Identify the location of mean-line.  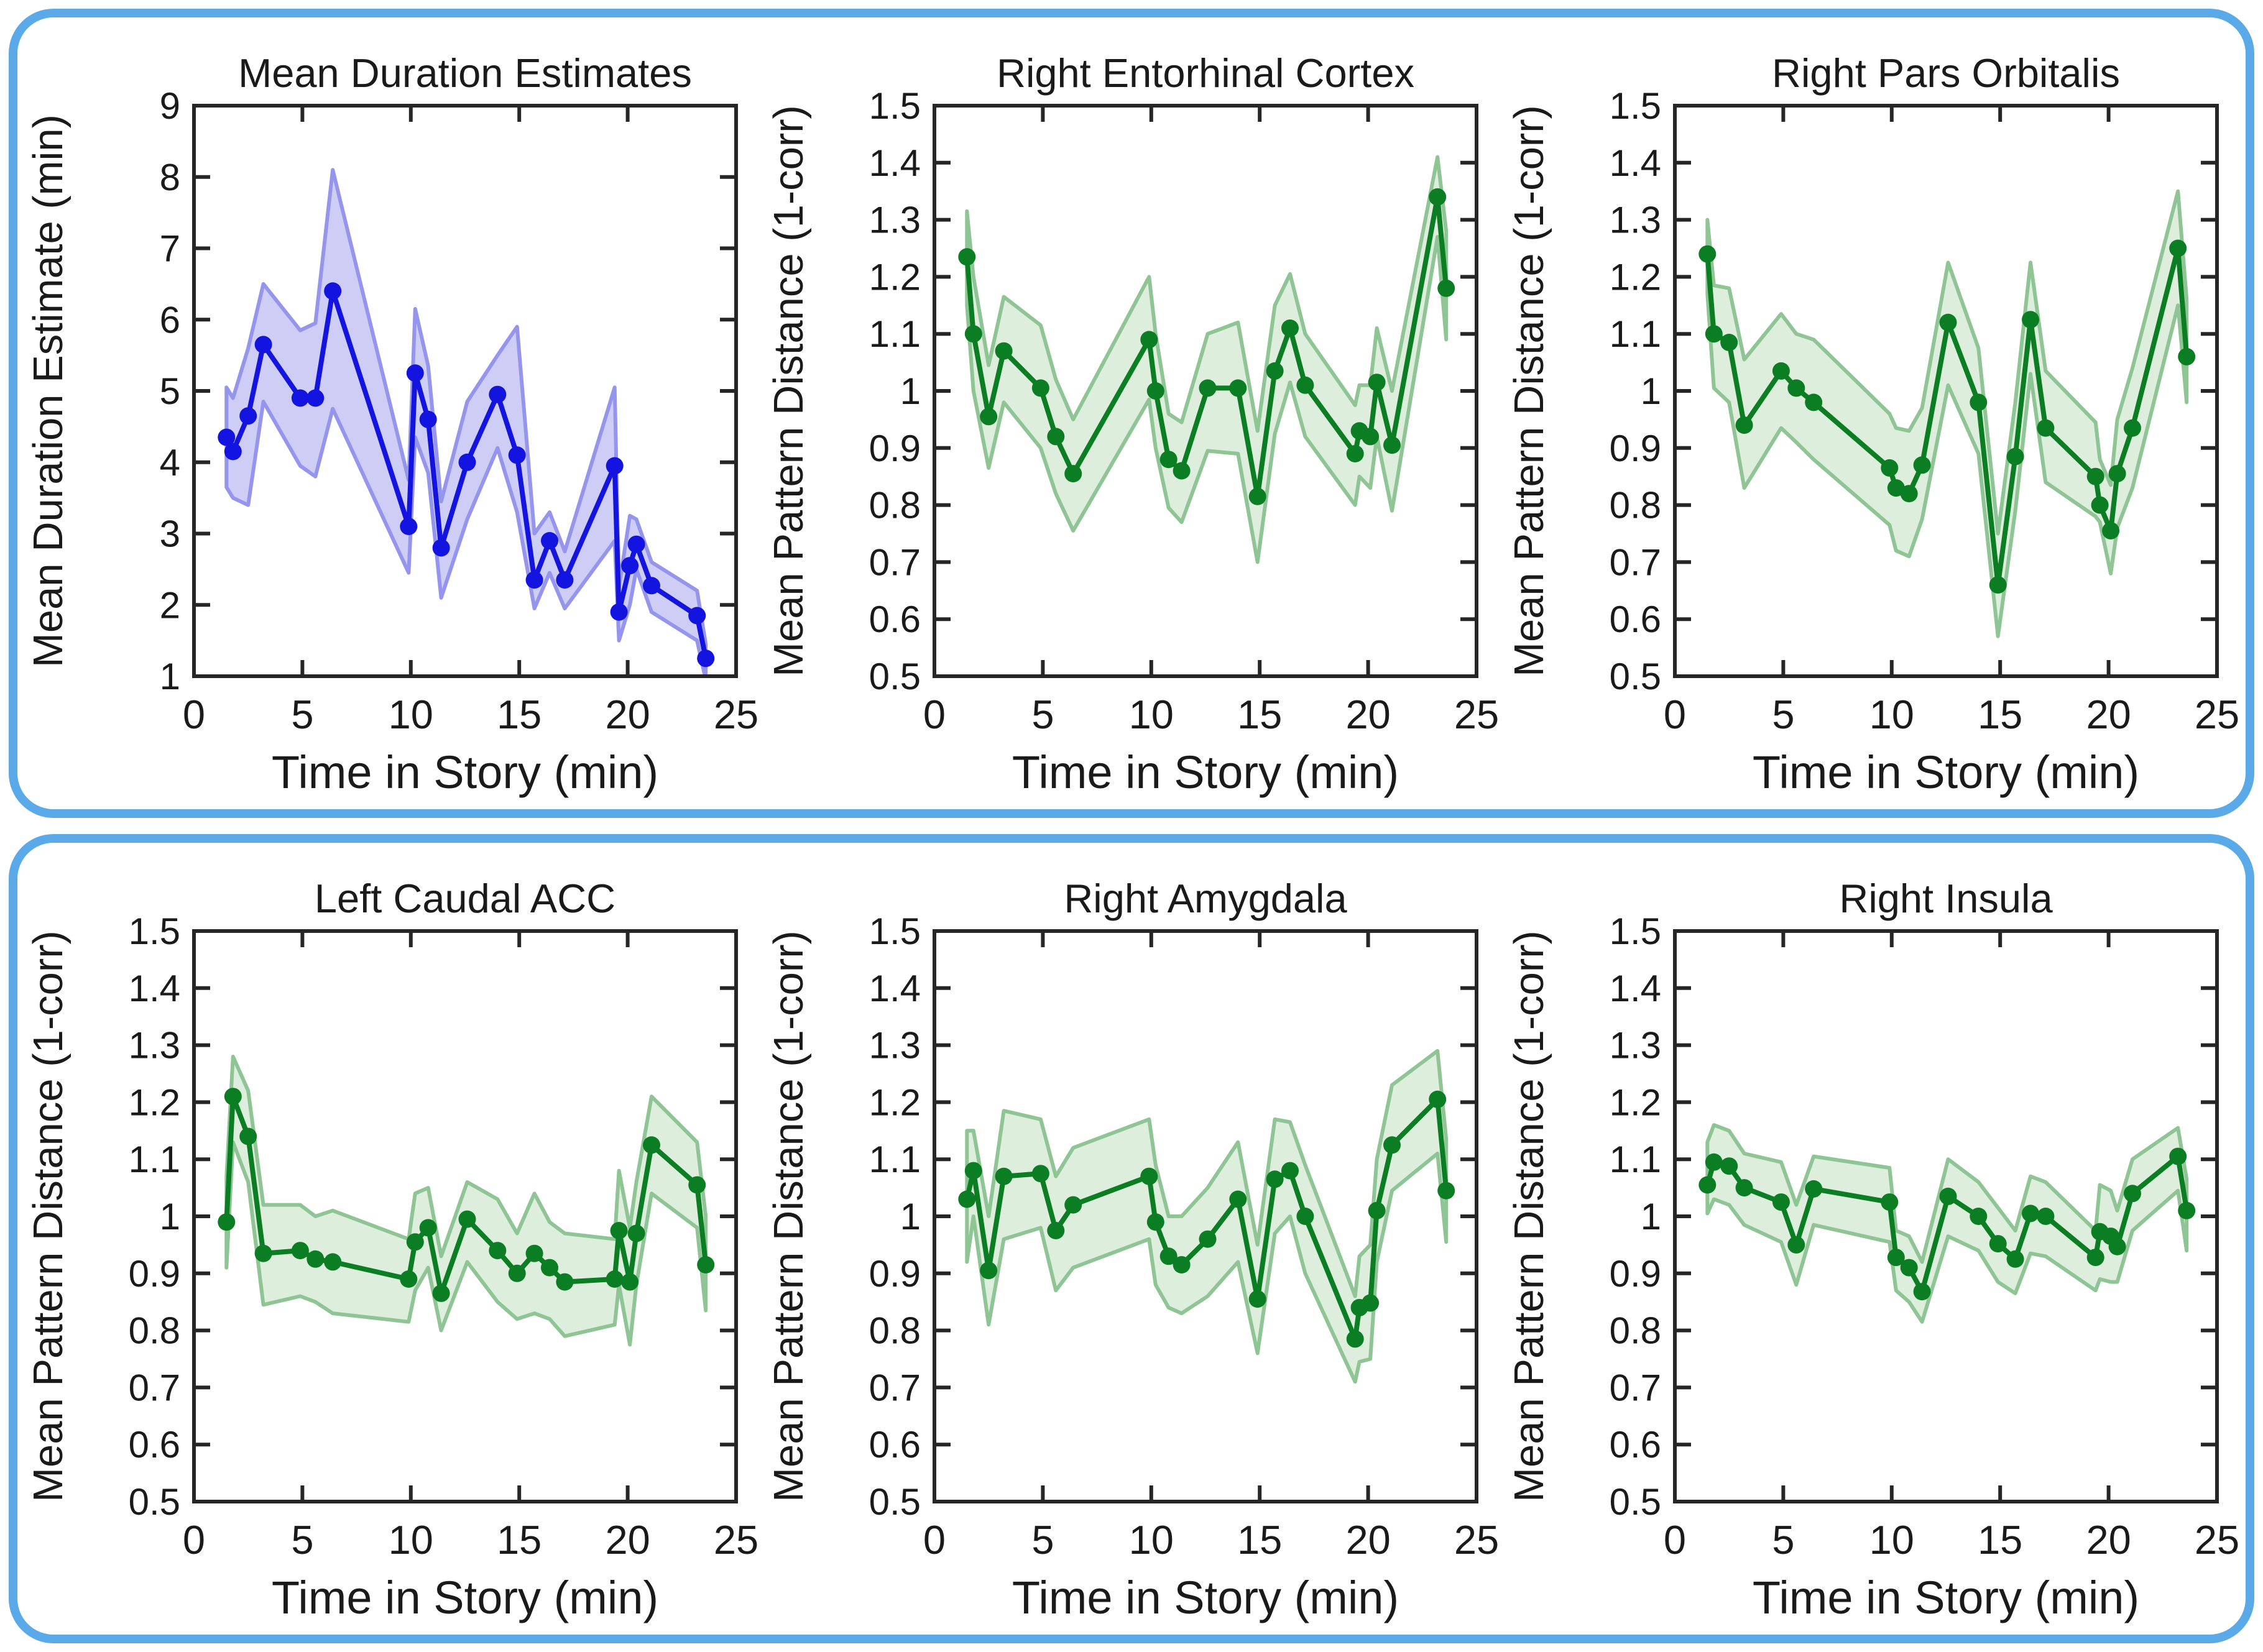
(1206, 346).